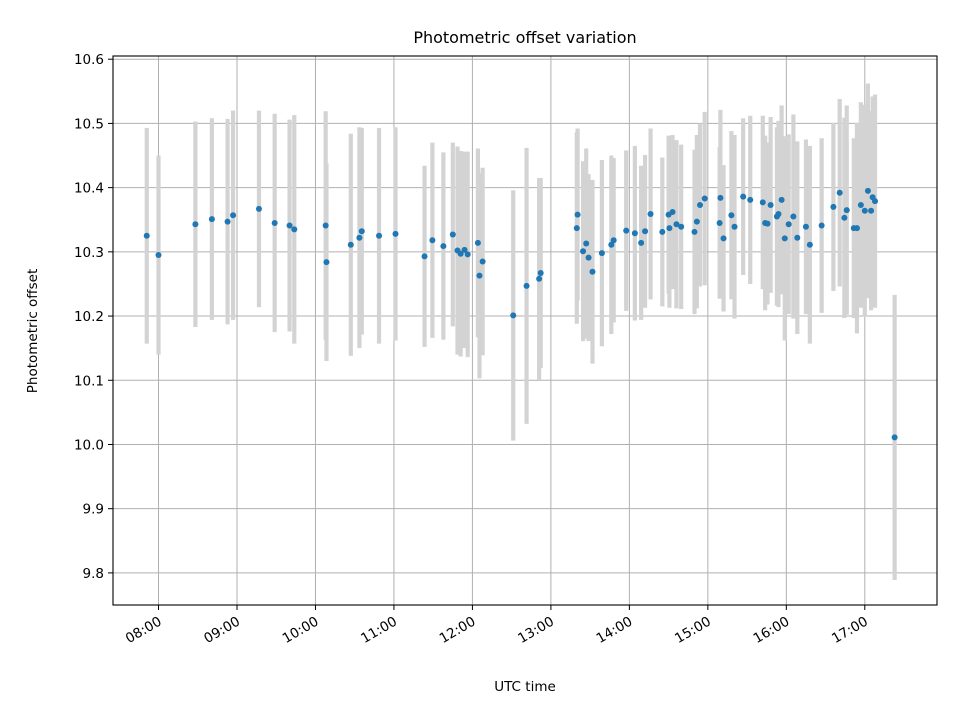  Describe the element at coordinates (536, 630) in the screenshot. I see `x-tick-label: 13:00` at that location.